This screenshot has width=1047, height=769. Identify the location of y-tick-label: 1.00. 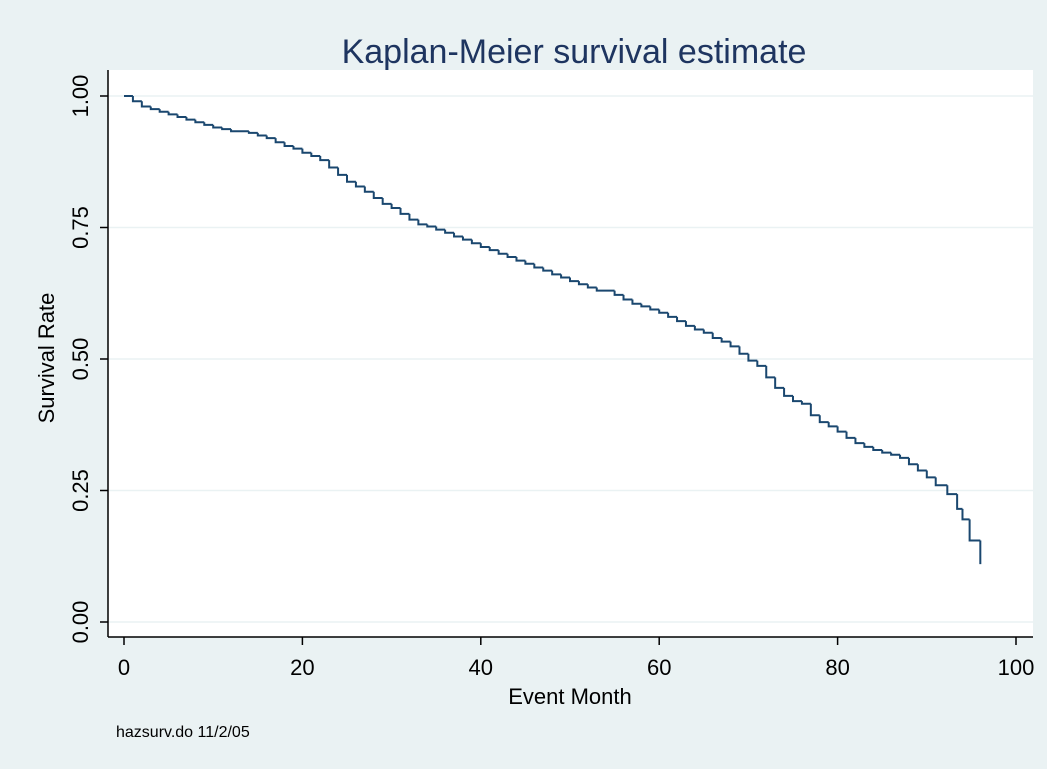
(80, 96).